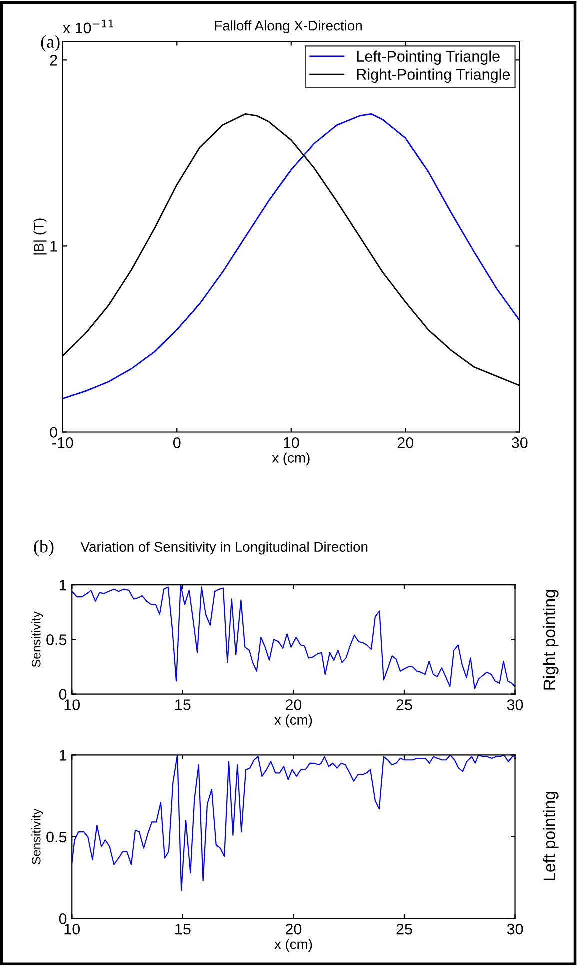  I want to click on chart-title: Variation of Sensitivity in Longitudinal Direction, so click(224, 548).